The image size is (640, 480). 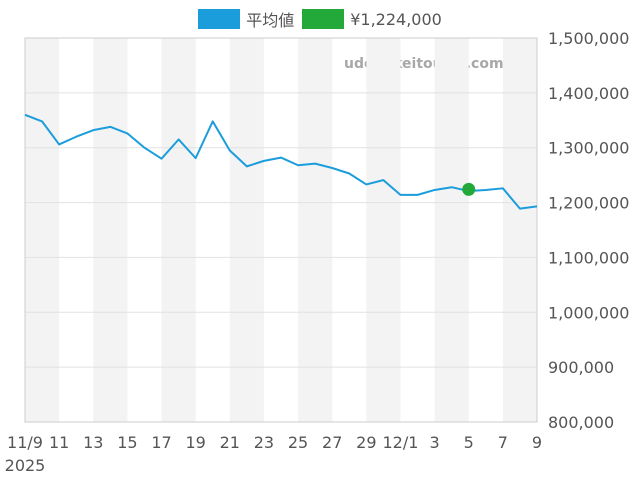 What do you see at coordinates (59, 442) in the screenshot?
I see `x-tick-label: 11` at bounding box center [59, 442].